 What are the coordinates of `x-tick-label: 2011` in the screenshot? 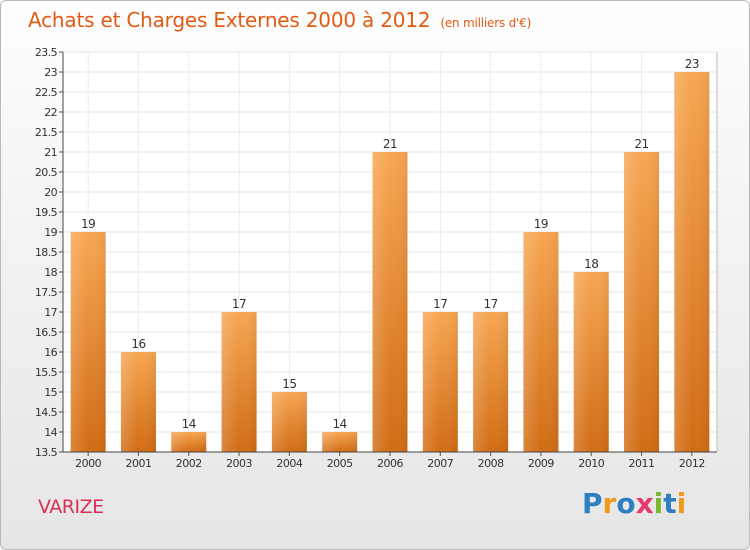 It's located at (642, 463).